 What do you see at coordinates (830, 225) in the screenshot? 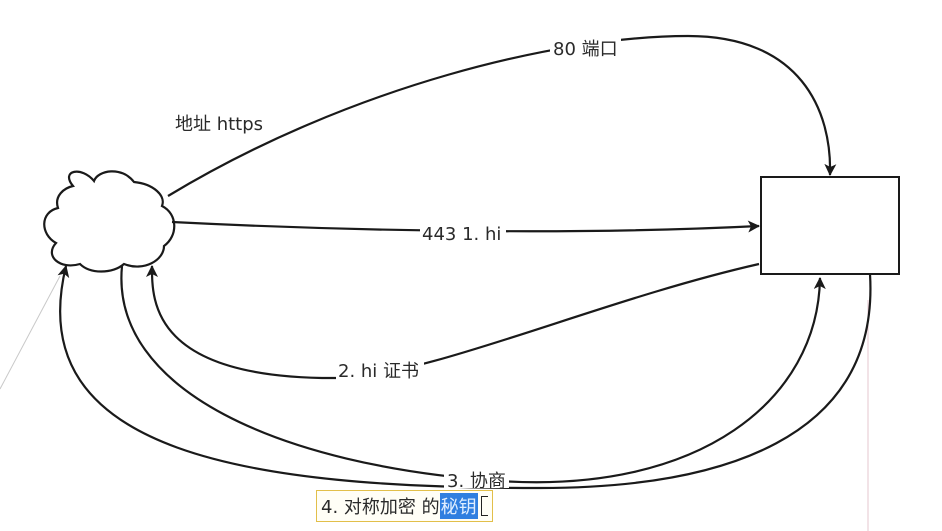
I see `server-box-node` at bounding box center [830, 225].